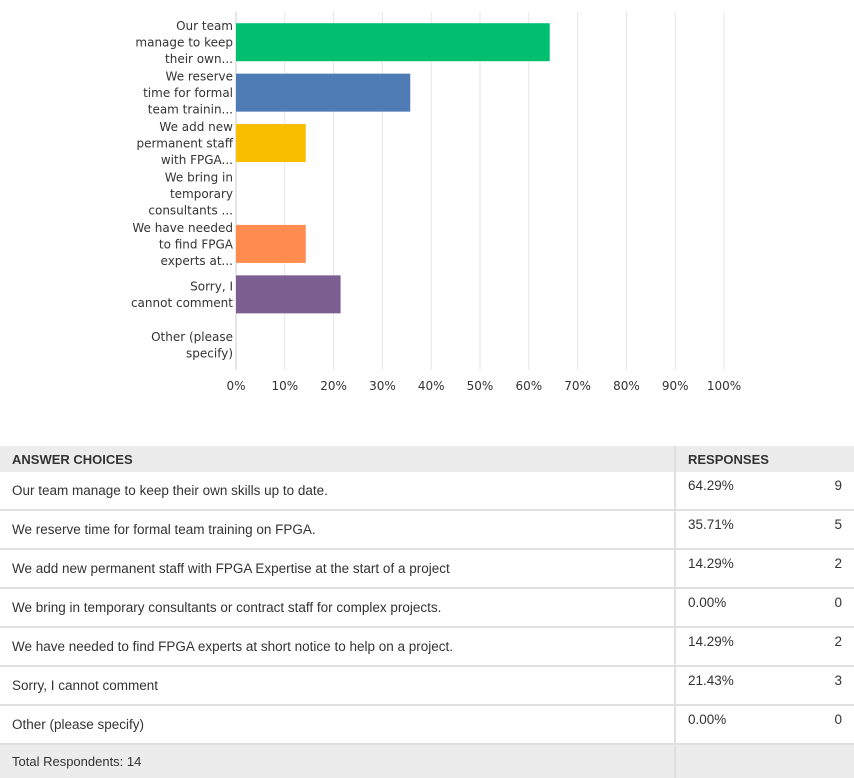 This screenshot has height=778, width=854. What do you see at coordinates (337, 459) in the screenshot?
I see `header-answer-choices: ANSWER CHOICES` at bounding box center [337, 459].